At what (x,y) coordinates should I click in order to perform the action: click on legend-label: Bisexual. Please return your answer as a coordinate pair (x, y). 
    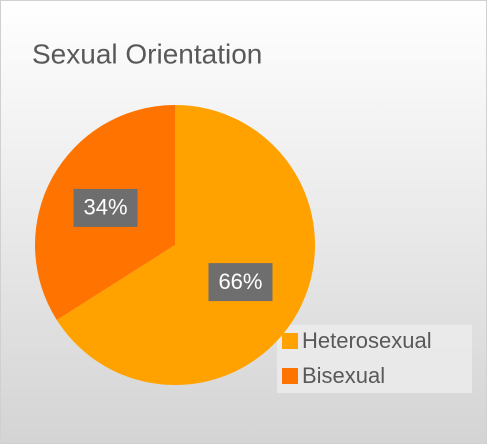
    Looking at the image, I should click on (343, 375).